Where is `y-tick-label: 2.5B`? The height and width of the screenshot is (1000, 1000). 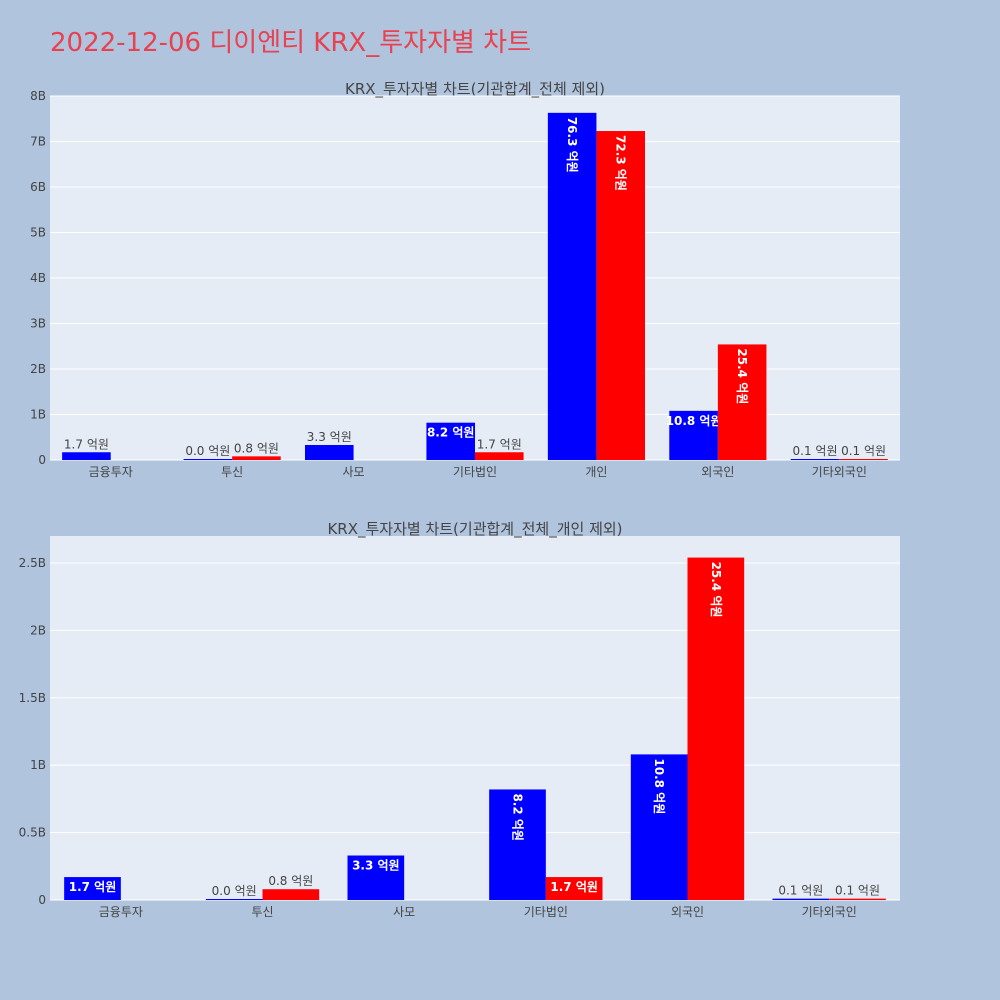 y-tick-label: 2.5B is located at coordinates (32, 563).